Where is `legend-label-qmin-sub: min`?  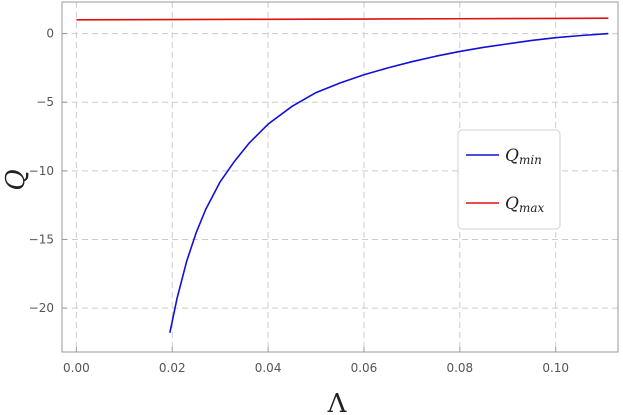 legend-label-qmin-sub: min is located at coordinates (530, 160).